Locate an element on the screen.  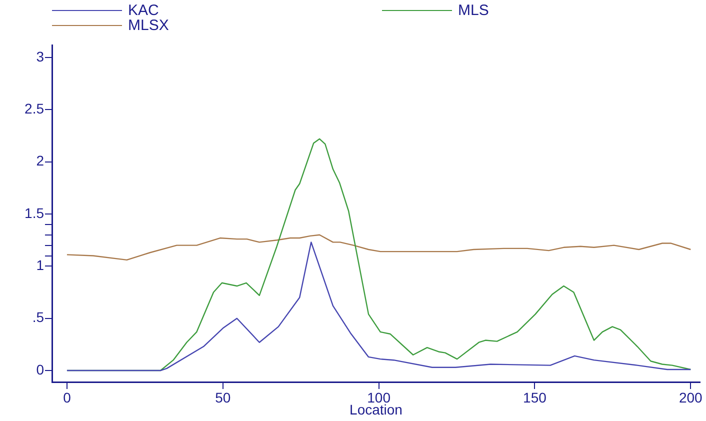
y-tick-label: 2 is located at coordinates (40, 160).